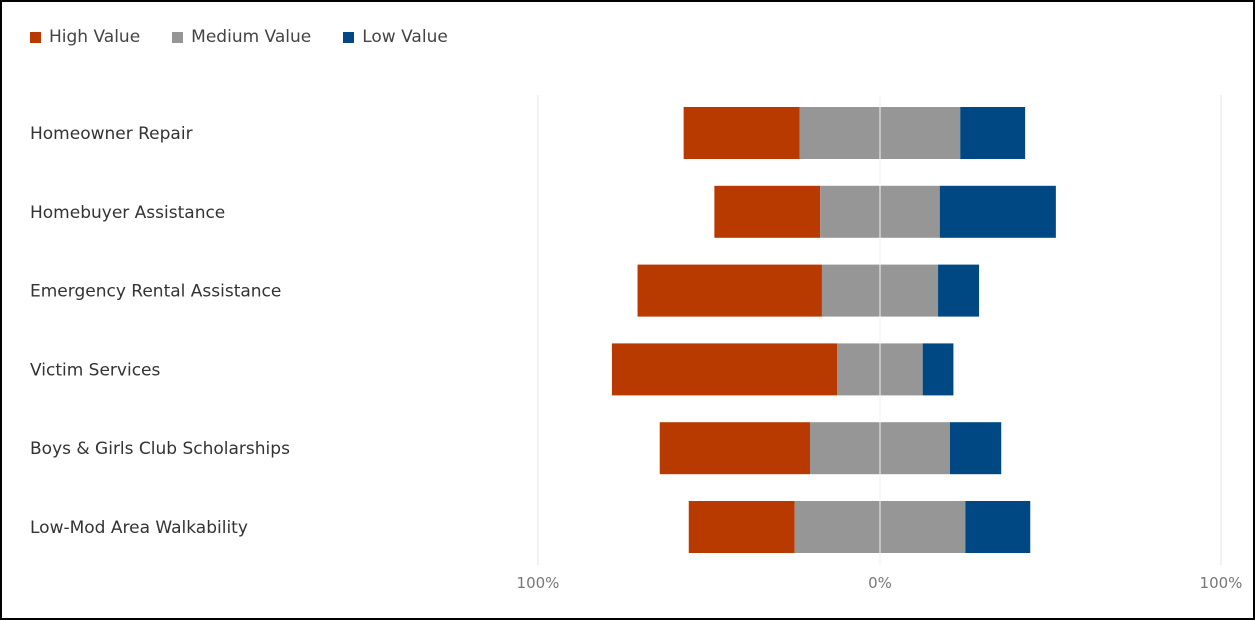  I want to click on bar-low-value-homebuyer-assistance, so click(997, 211).